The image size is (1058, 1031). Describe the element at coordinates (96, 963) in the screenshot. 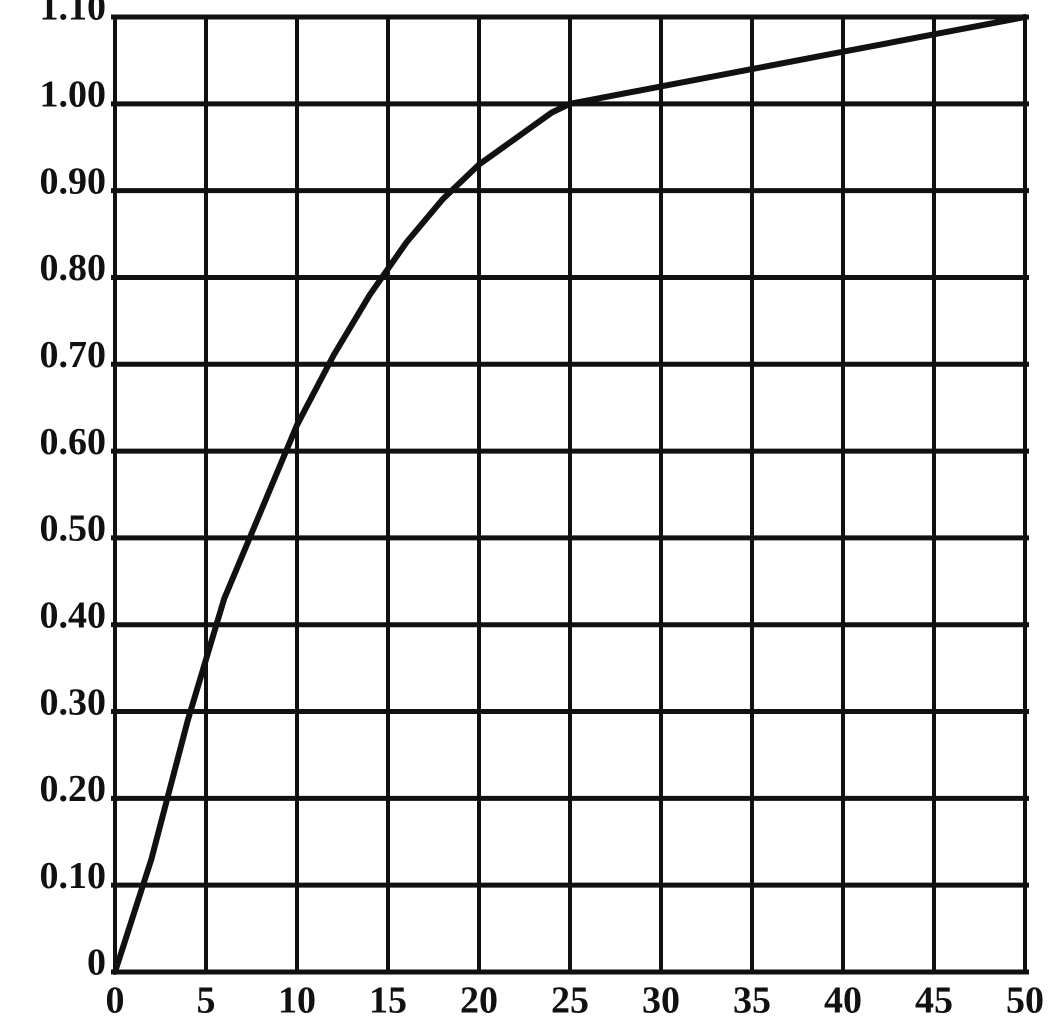

I see `y-tick-label: 0` at that location.